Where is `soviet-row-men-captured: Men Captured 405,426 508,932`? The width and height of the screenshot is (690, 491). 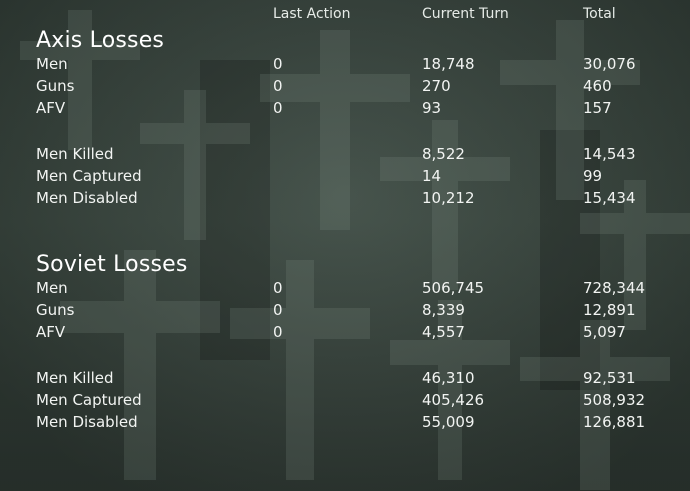
soviet-row-men-captured: Men Captured 405,426 508,932 is located at coordinates (345, 402).